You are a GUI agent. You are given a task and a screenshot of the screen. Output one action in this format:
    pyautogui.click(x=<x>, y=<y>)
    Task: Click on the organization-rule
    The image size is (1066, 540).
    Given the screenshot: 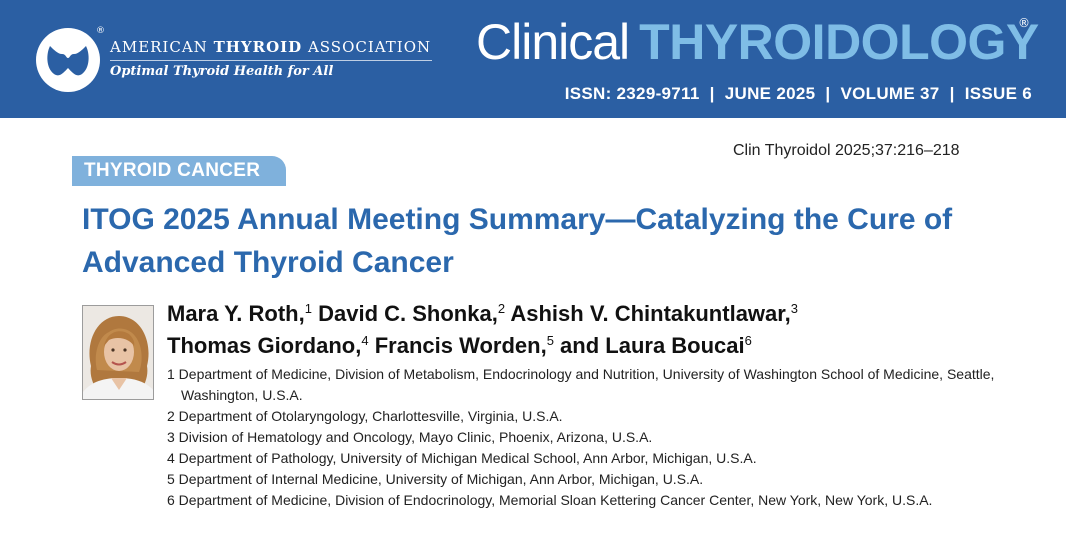 What is the action you would take?
    pyautogui.click(x=271, y=60)
    